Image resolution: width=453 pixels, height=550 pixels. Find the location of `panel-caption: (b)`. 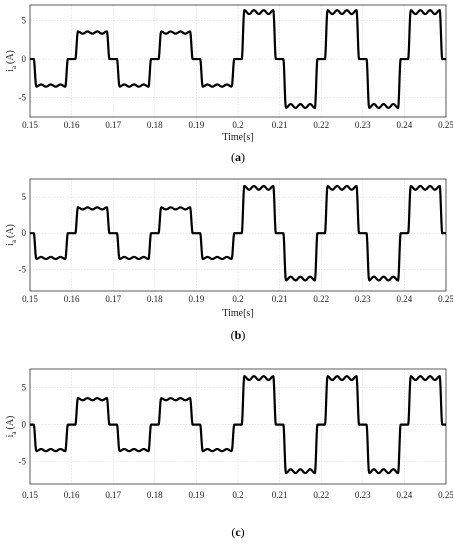

panel-caption: (b) is located at coordinates (238, 335).